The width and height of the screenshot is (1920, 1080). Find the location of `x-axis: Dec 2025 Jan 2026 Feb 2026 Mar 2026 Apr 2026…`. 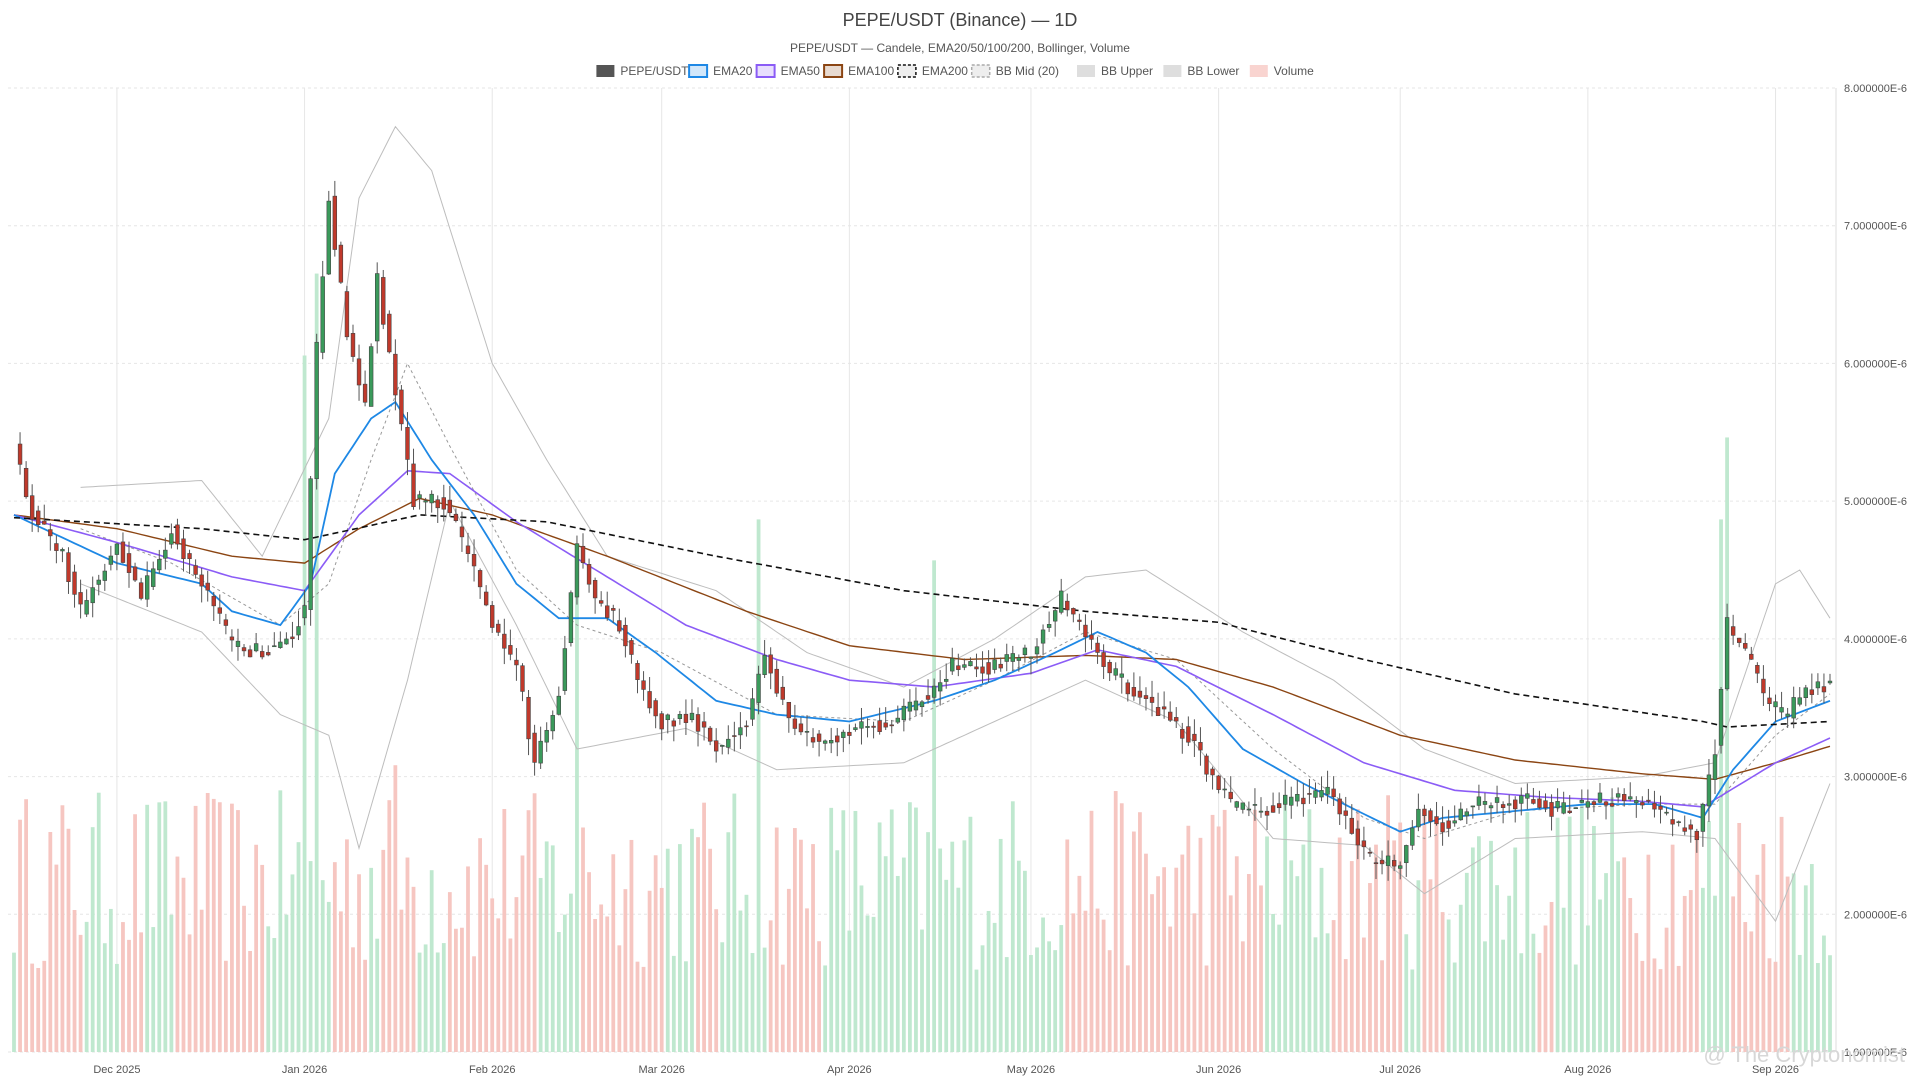

x-axis: Dec 2025 Jan 2026 Feb 2026 Mar 2026 Apr 2026… is located at coordinates (946, 1070).